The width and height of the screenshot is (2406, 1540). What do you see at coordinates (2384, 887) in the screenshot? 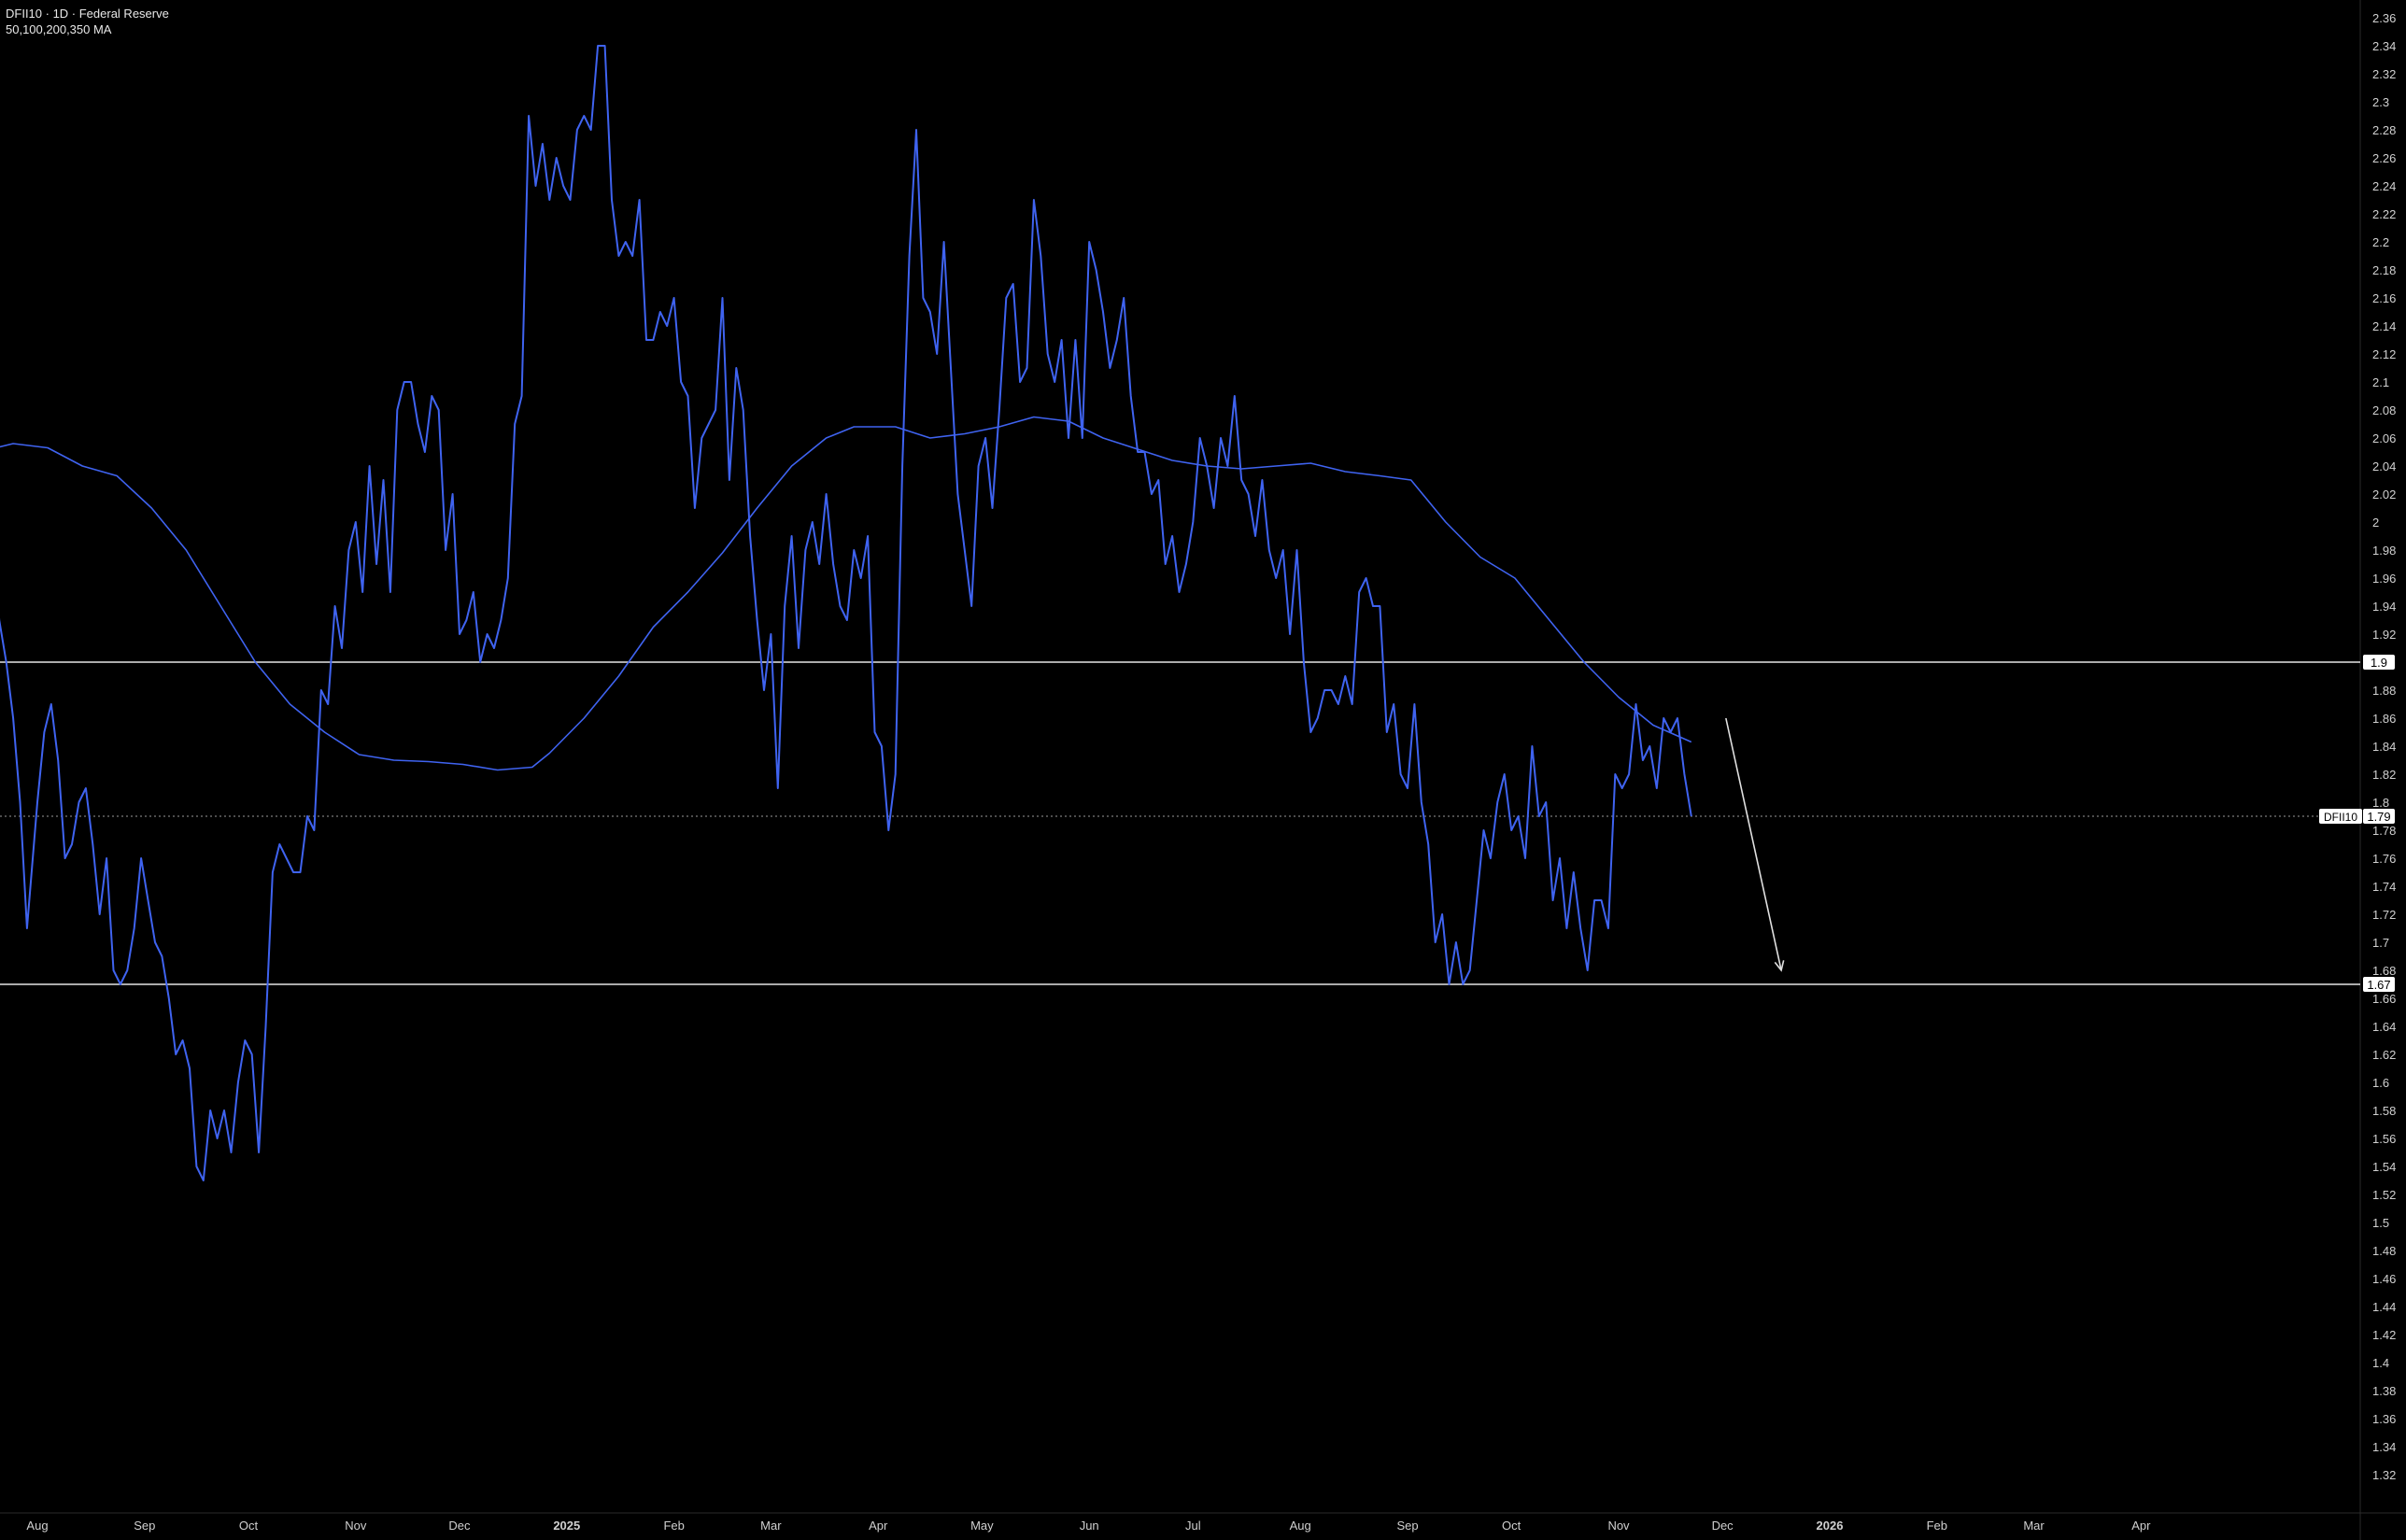
I see `y-tick-label: 1.74` at bounding box center [2384, 887].